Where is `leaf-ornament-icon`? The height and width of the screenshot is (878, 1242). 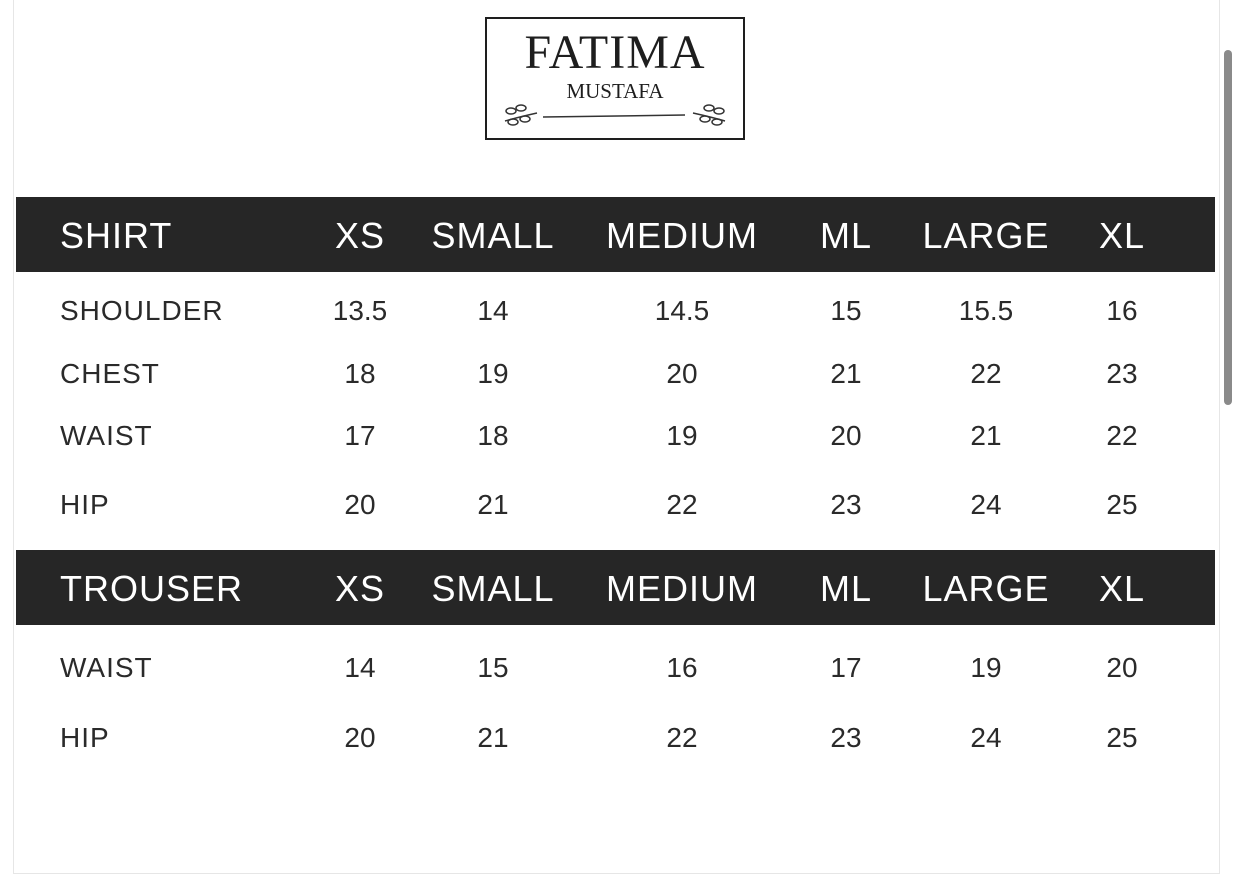 leaf-ornament-icon is located at coordinates (615, 115).